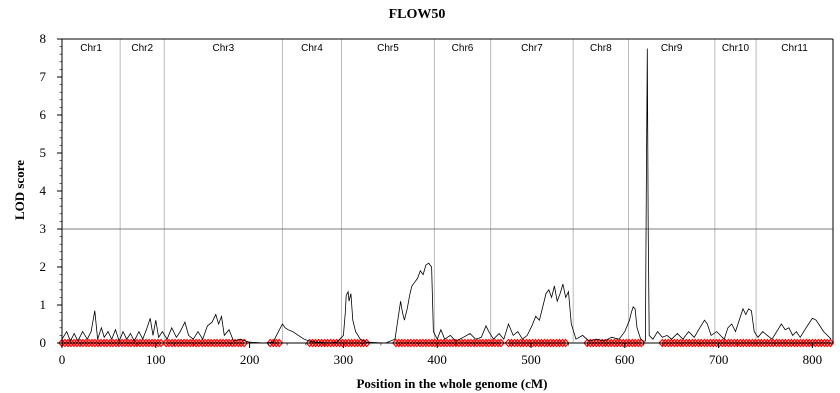 Image resolution: width=840 pixels, height=393 pixels. What do you see at coordinates (43, 152) in the screenshot?
I see `y-tick-label: 5` at bounding box center [43, 152].